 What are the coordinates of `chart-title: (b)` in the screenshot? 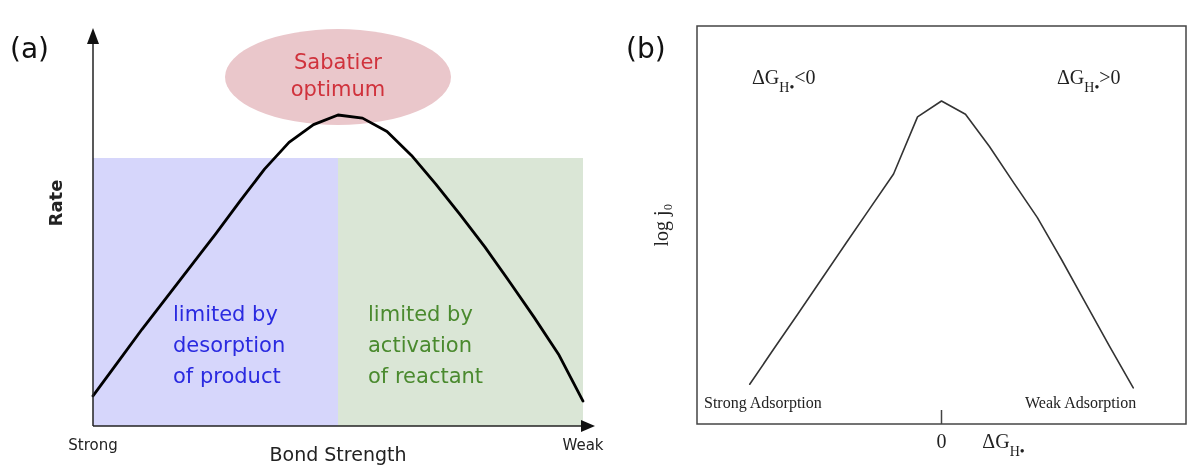 It's located at (646, 48).